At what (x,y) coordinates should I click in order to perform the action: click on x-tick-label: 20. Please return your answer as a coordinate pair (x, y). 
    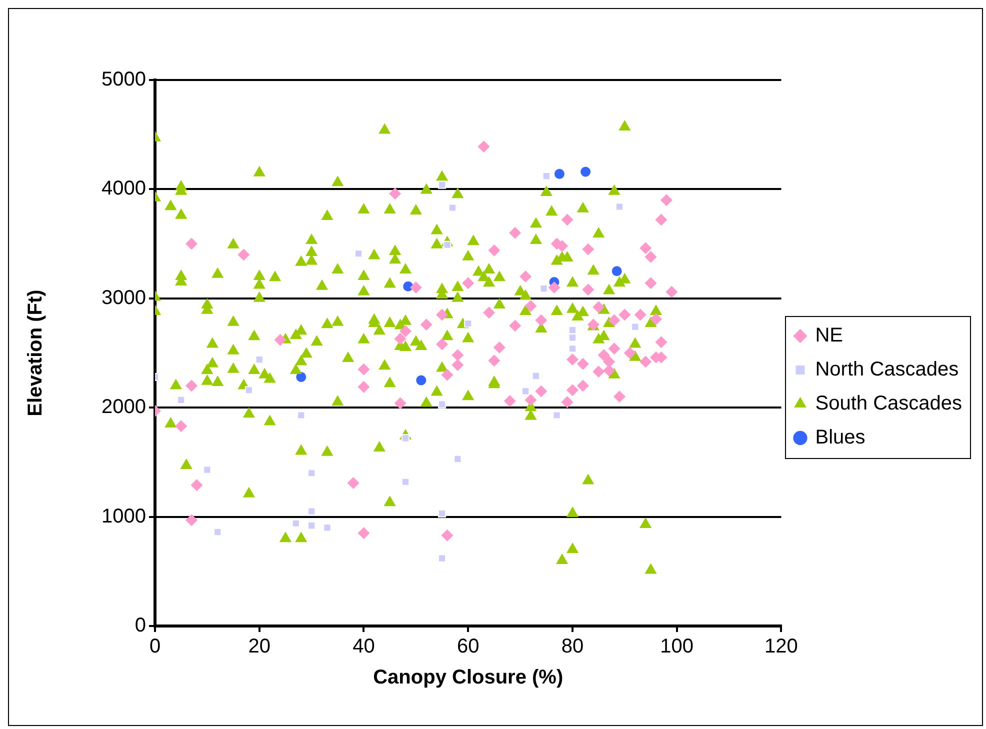
    Looking at the image, I should click on (259, 647).